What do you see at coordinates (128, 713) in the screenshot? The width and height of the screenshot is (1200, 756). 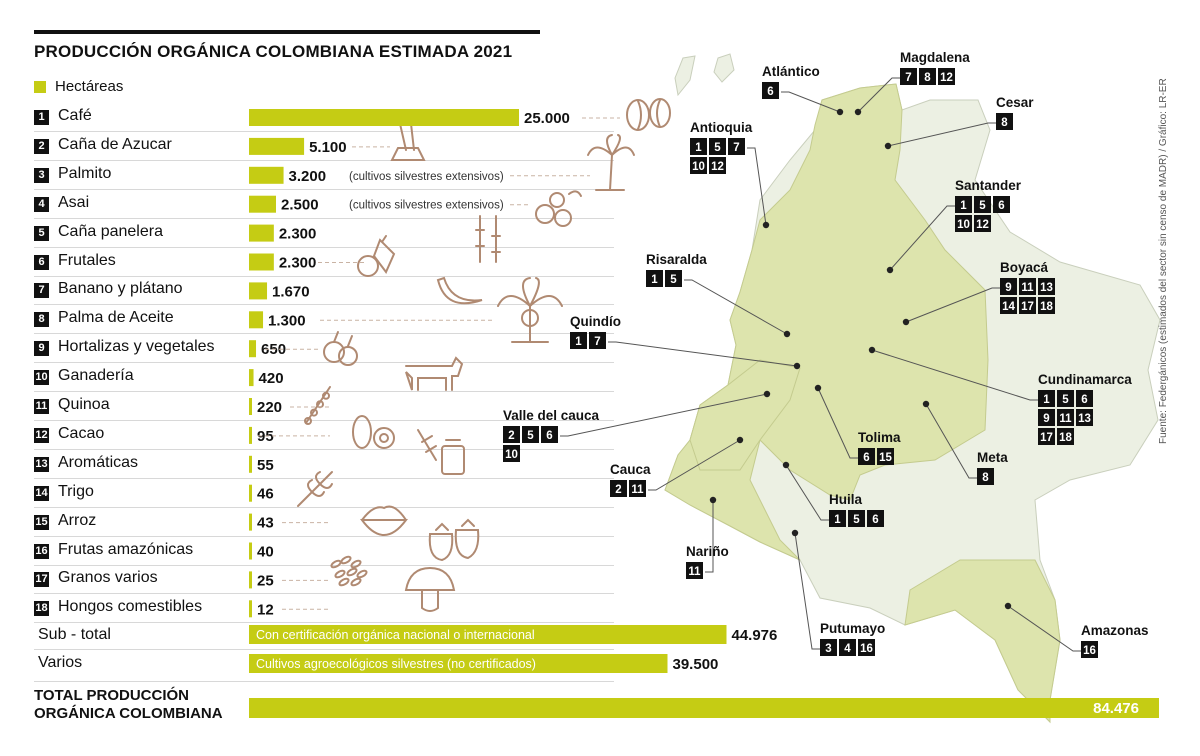 I see `total-label-line2: ORGÁNICA COLOMBIANA` at bounding box center [128, 713].